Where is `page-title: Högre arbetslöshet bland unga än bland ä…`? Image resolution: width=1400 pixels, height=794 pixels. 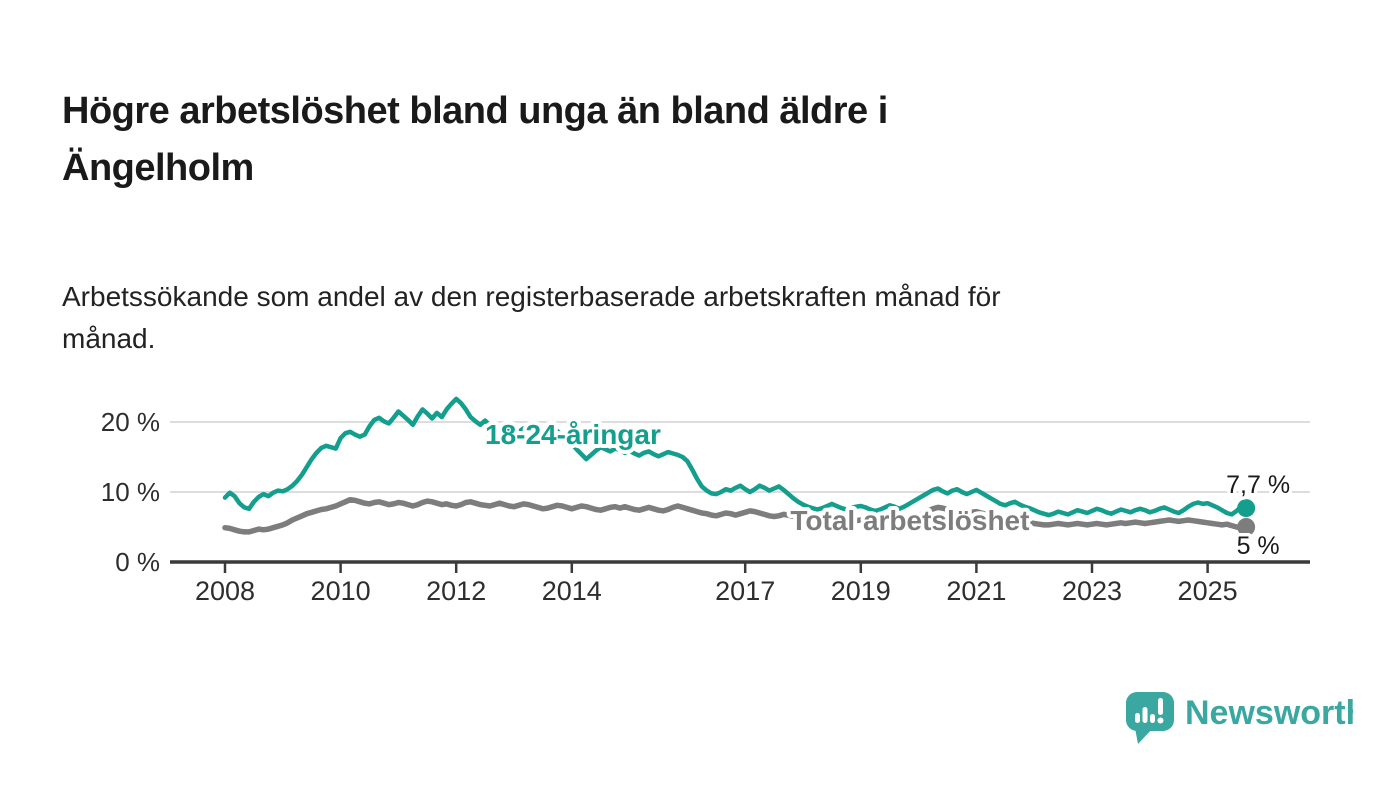 page-title: Högre arbetslöshet bland unga än bland ä… is located at coordinates (475, 140).